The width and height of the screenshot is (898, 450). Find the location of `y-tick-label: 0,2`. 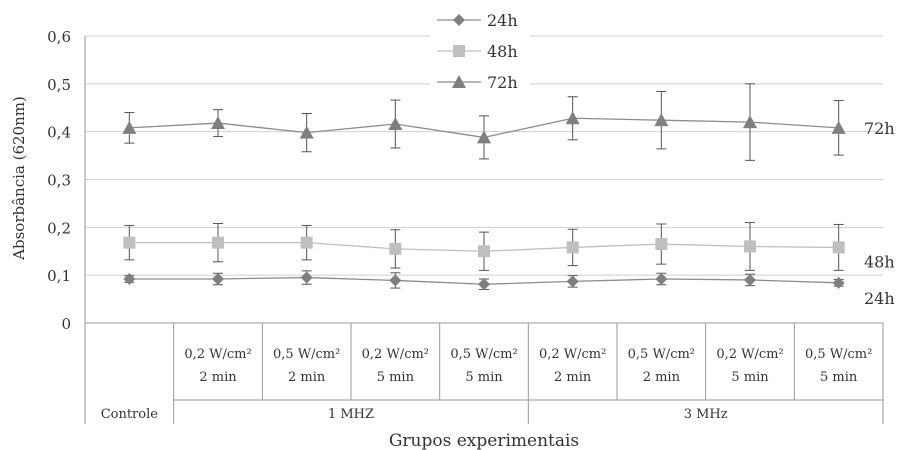

y-tick-label: 0,2 is located at coordinates (59, 228).